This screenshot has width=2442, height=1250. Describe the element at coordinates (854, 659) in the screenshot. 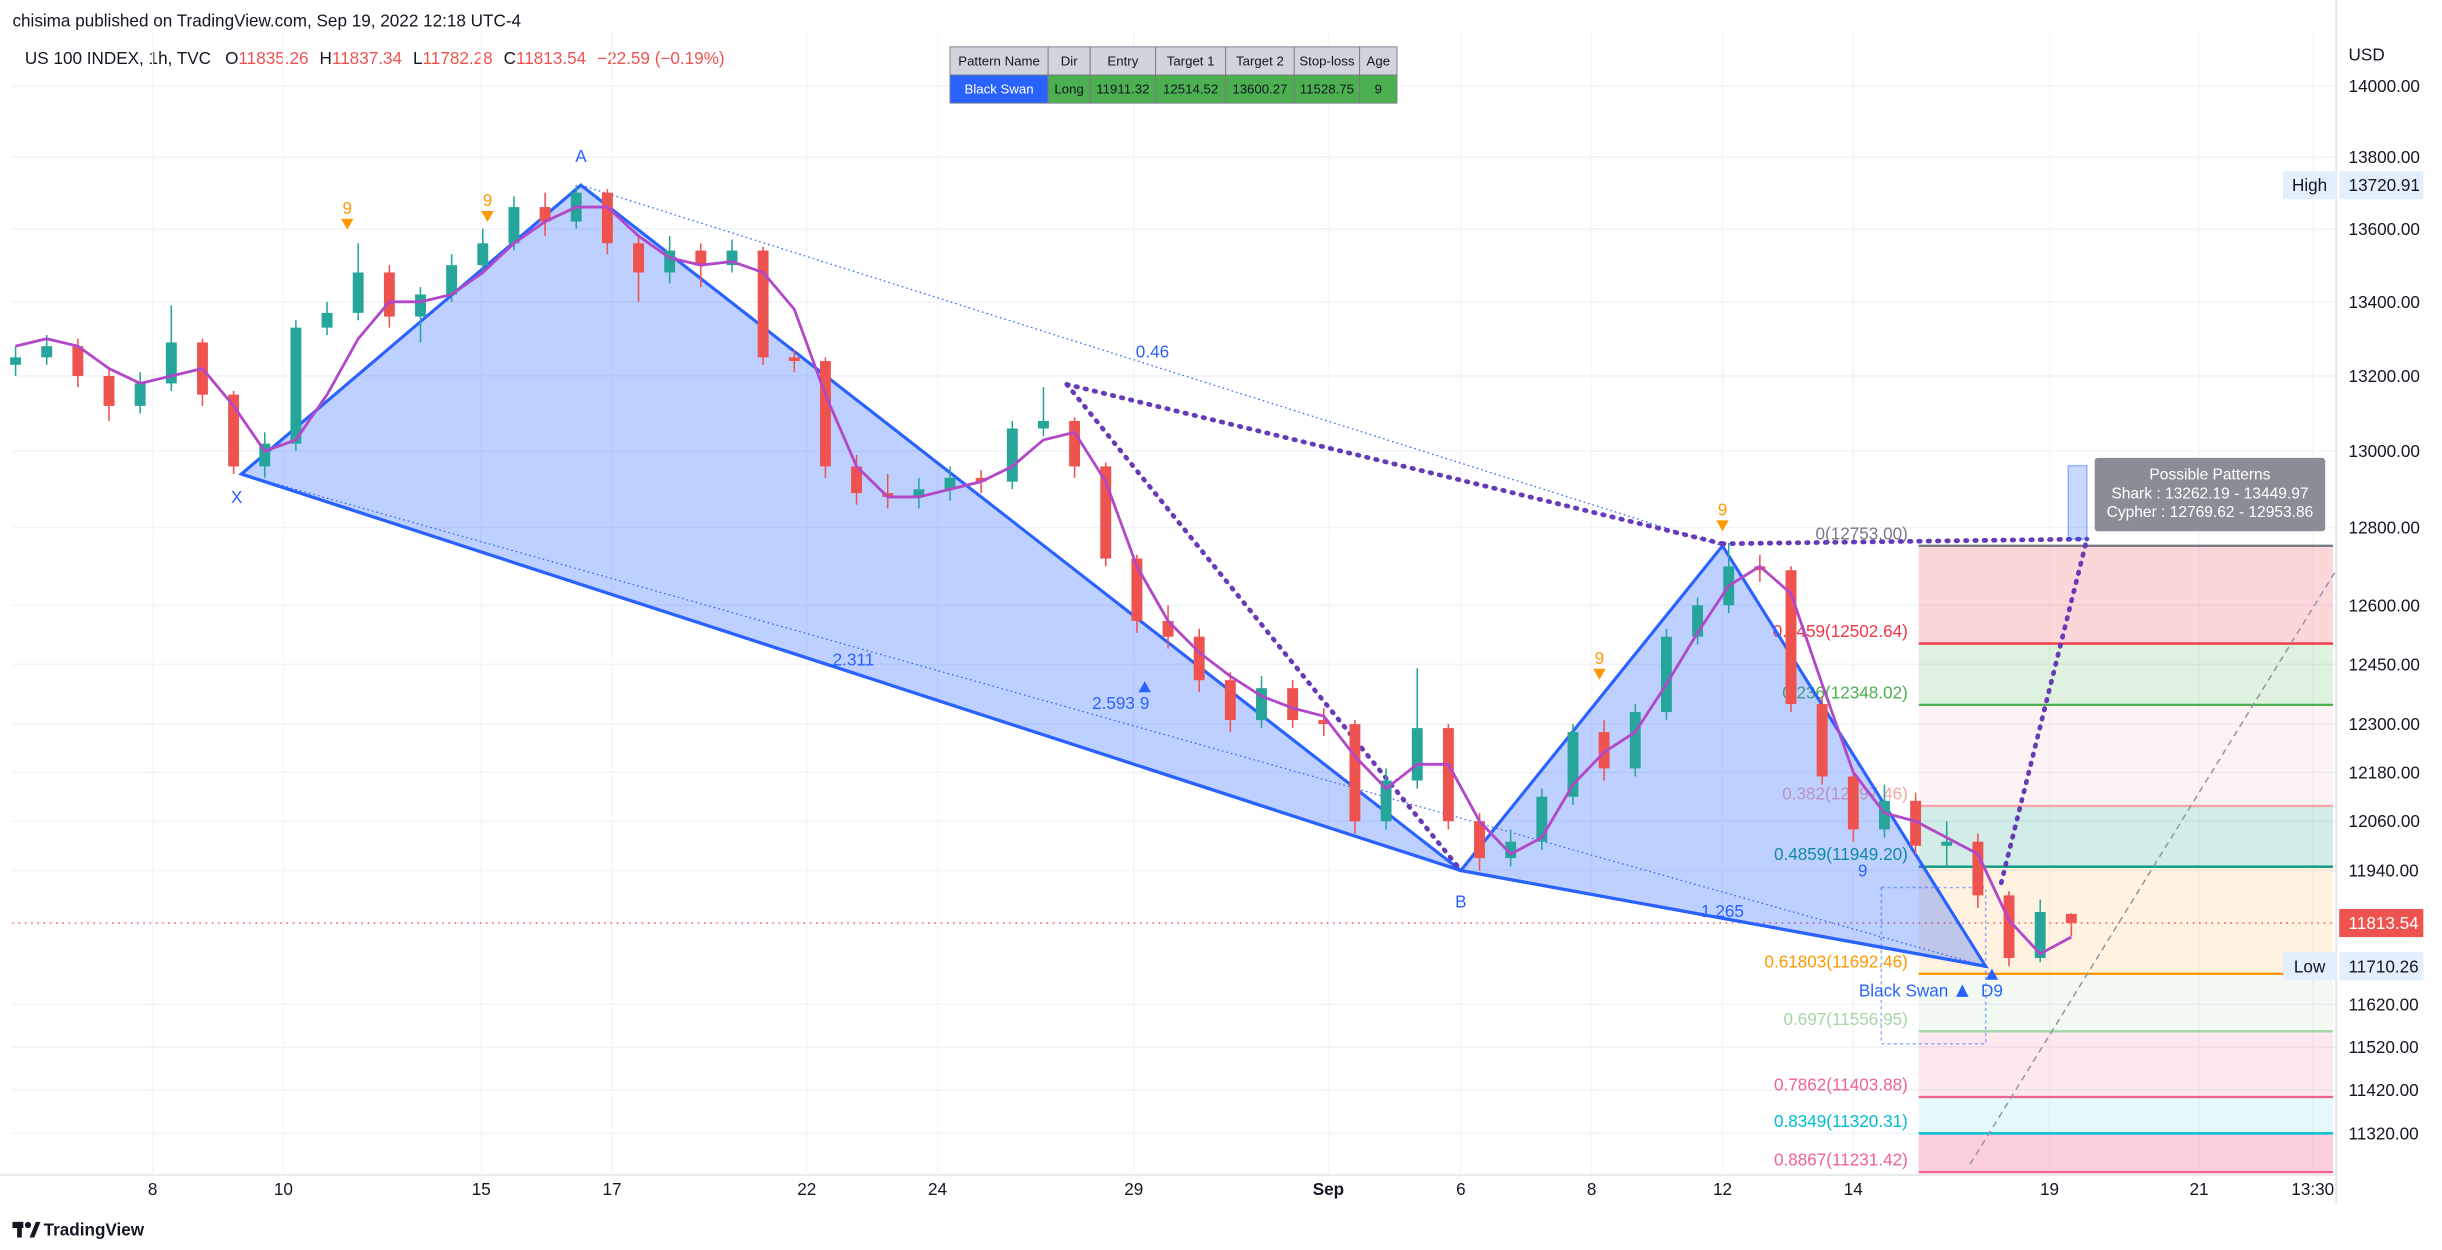

I see `ratio-label: 2.311` at that location.